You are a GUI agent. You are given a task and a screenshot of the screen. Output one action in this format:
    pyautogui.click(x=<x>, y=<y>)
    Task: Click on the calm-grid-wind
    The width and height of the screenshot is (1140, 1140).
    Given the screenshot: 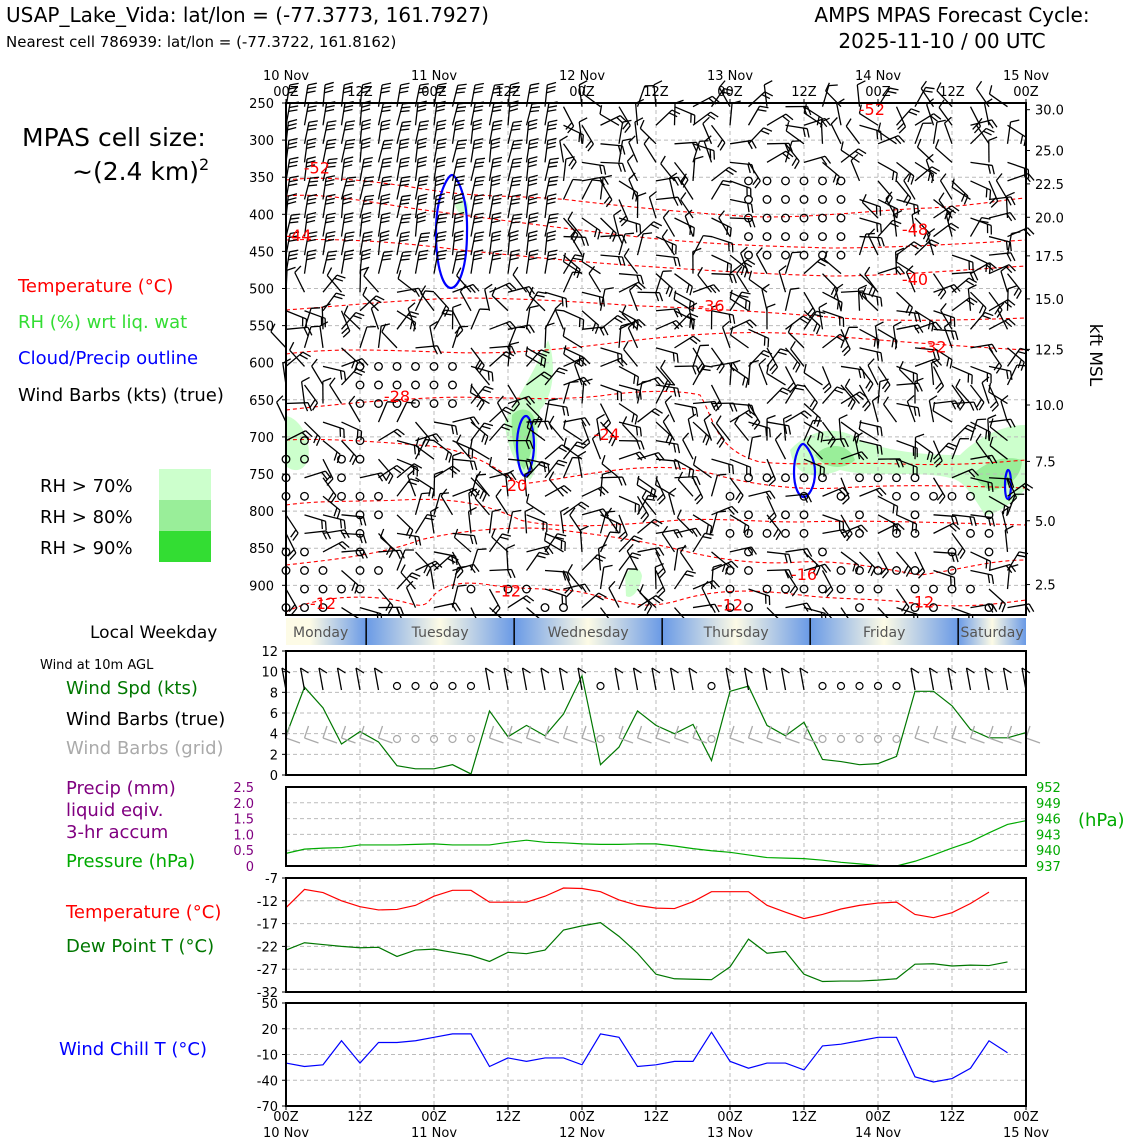 What is the action you would take?
    pyautogui.click(x=452, y=739)
    